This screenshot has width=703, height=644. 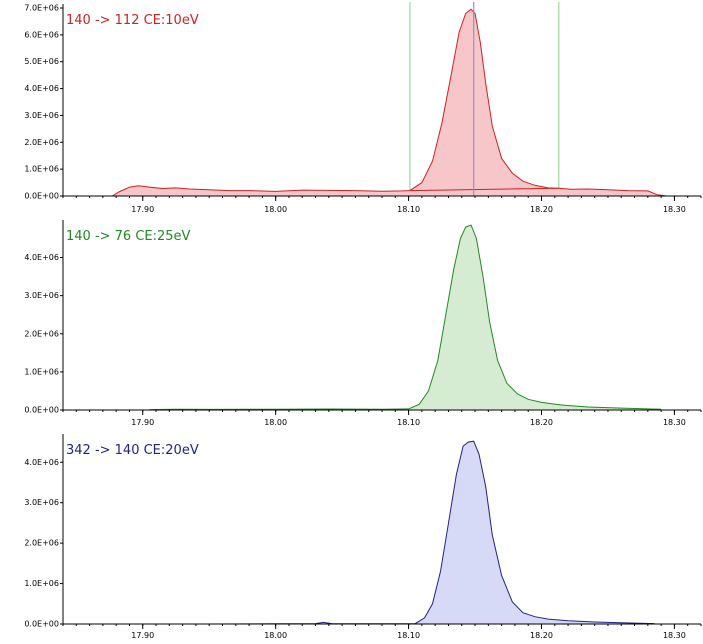 What do you see at coordinates (128, 236) in the screenshot?
I see `trace-title: 140 -> 76 CE:25eV` at bounding box center [128, 236].